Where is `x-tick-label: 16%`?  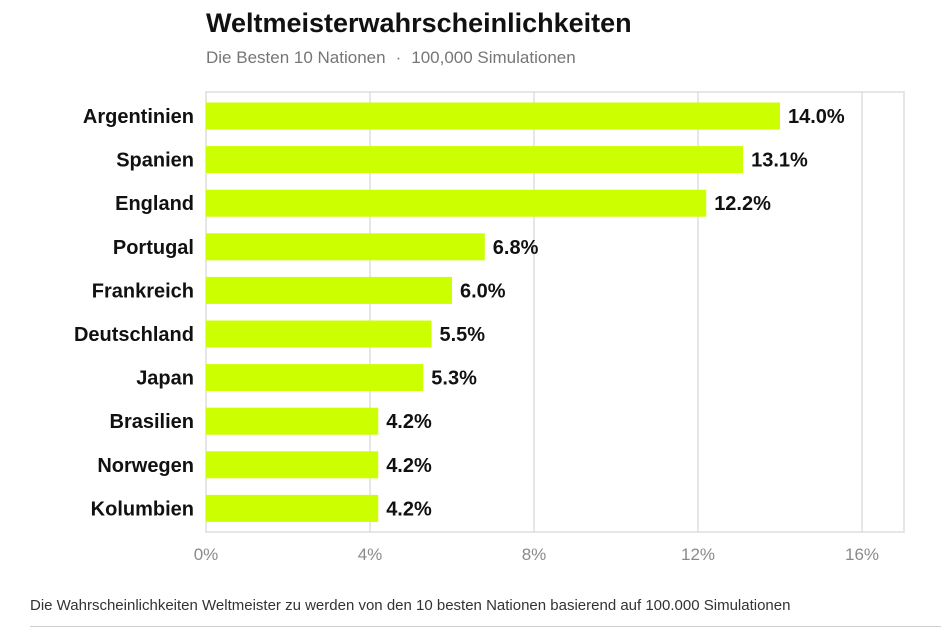
x-tick-label: 16% is located at coordinates (862, 554).